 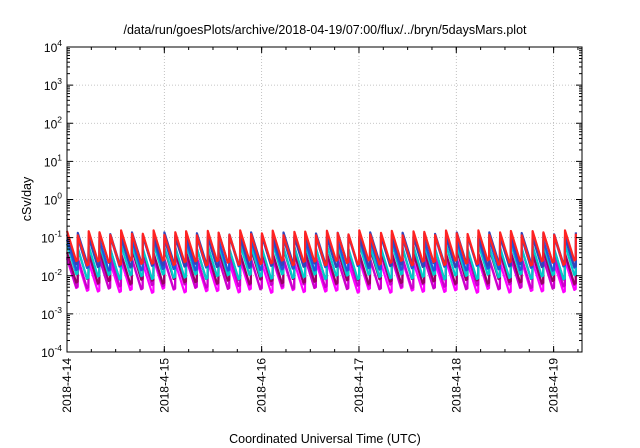 I want to click on x-tick-label: 2018-4-18, so click(x=456, y=385).